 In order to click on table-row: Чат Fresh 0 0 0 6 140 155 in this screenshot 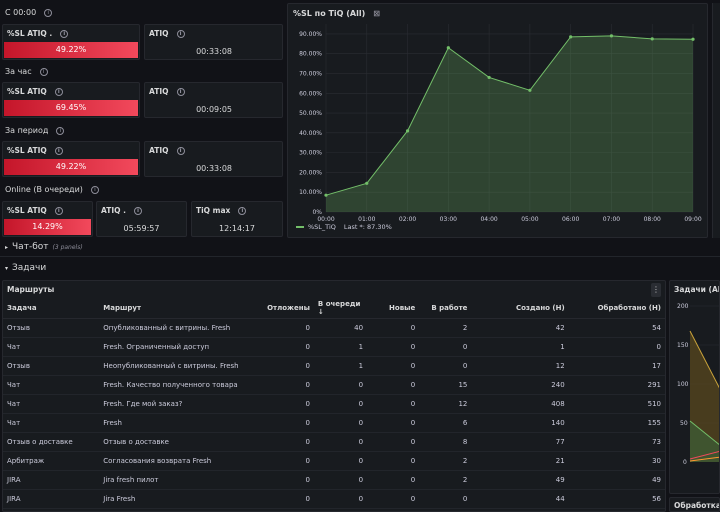, I will do `click(334, 423)`.